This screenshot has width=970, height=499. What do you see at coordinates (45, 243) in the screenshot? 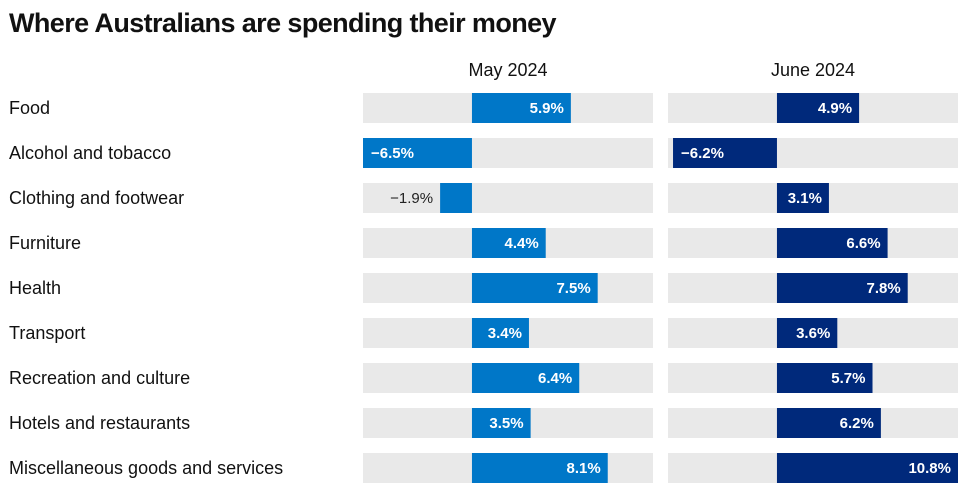
I see `category-label-furniture: Furniture` at bounding box center [45, 243].